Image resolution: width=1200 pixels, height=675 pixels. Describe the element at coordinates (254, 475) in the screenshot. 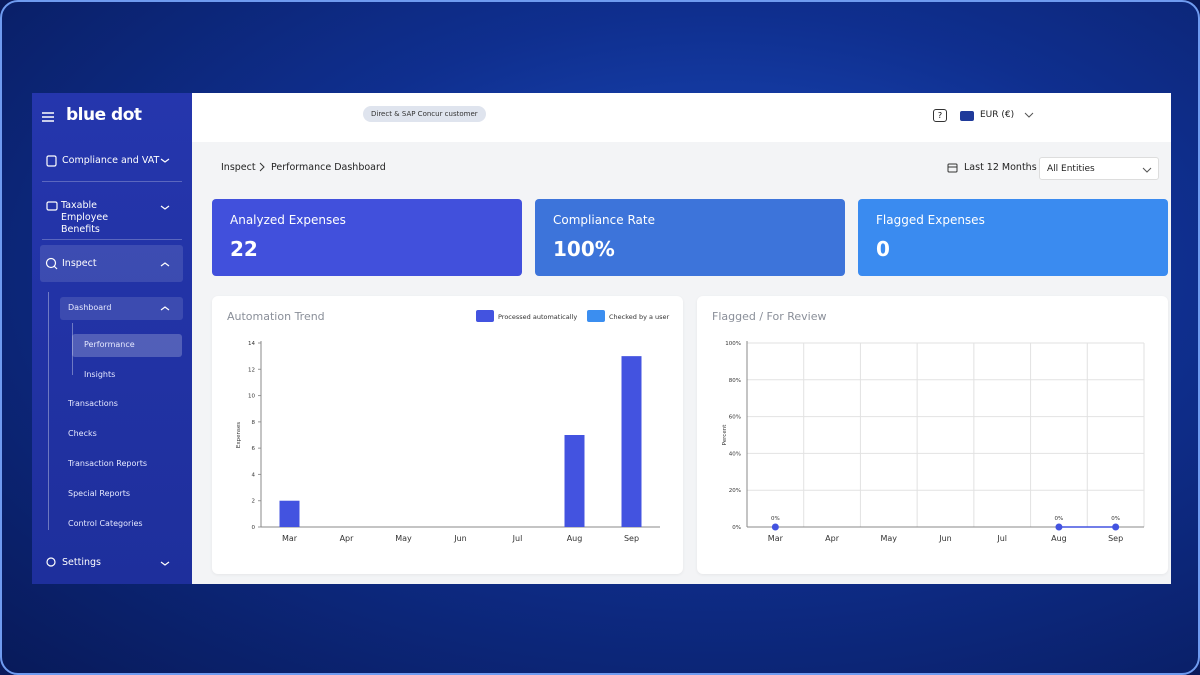

I see `y-tick-label: 4` at that location.